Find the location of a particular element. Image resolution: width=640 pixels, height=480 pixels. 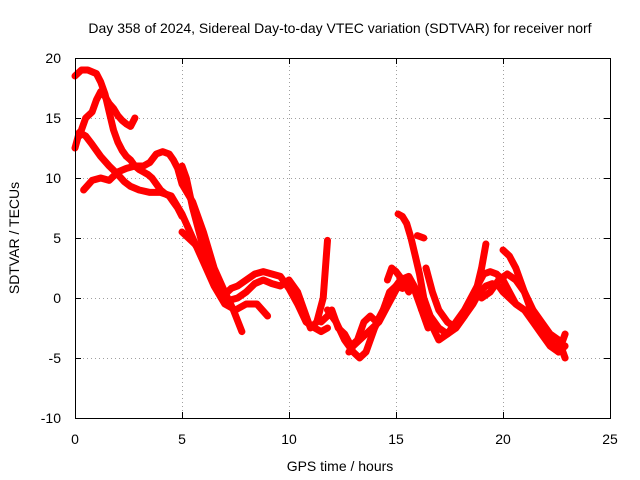

y-tick-label: -5 is located at coordinates (55, 358).